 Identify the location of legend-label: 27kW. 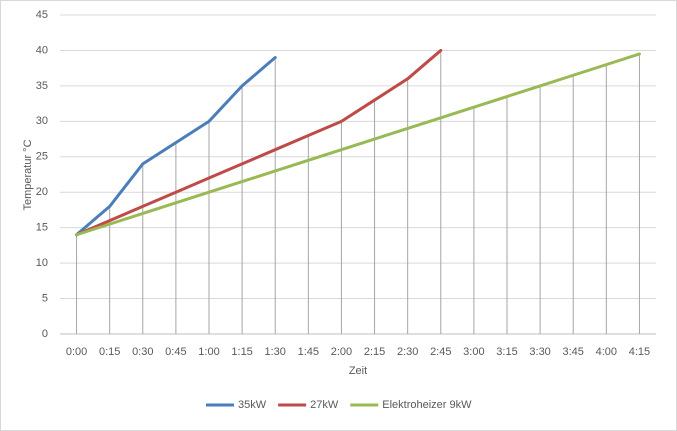
(324, 405).